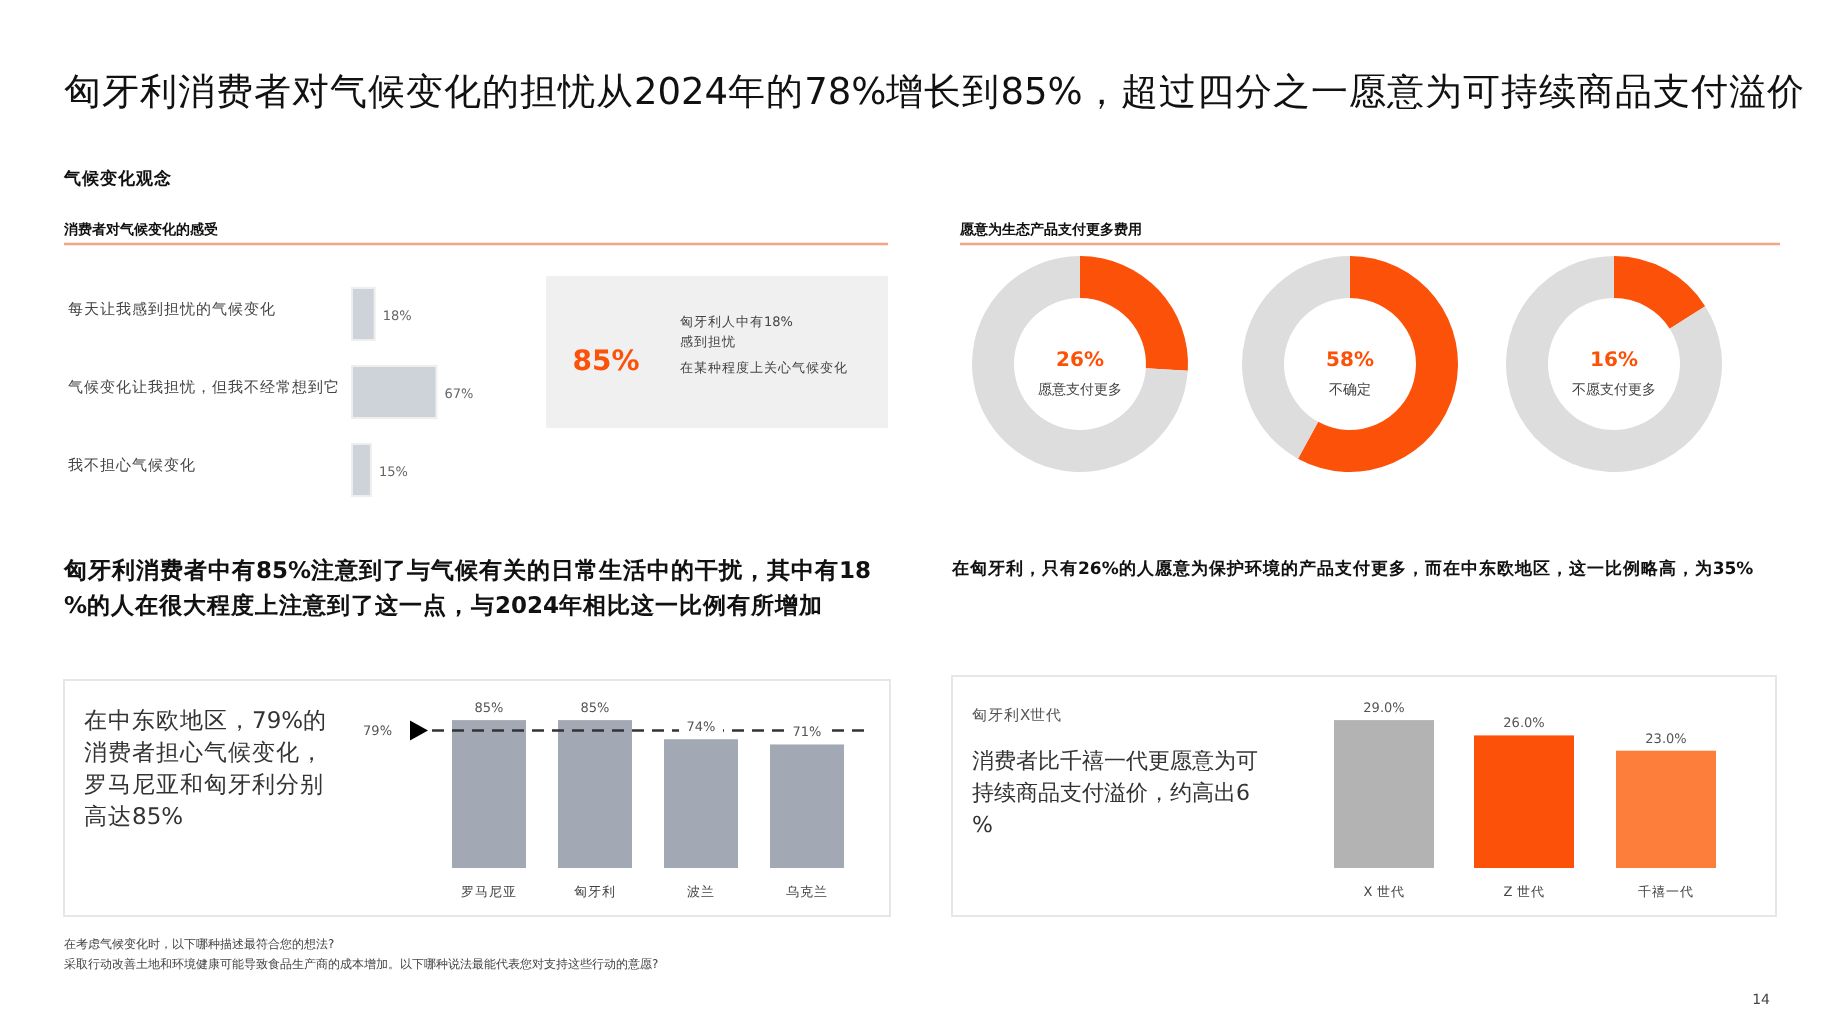  What do you see at coordinates (1350, 361) in the screenshot?
I see `data-label: 58%` at bounding box center [1350, 361].